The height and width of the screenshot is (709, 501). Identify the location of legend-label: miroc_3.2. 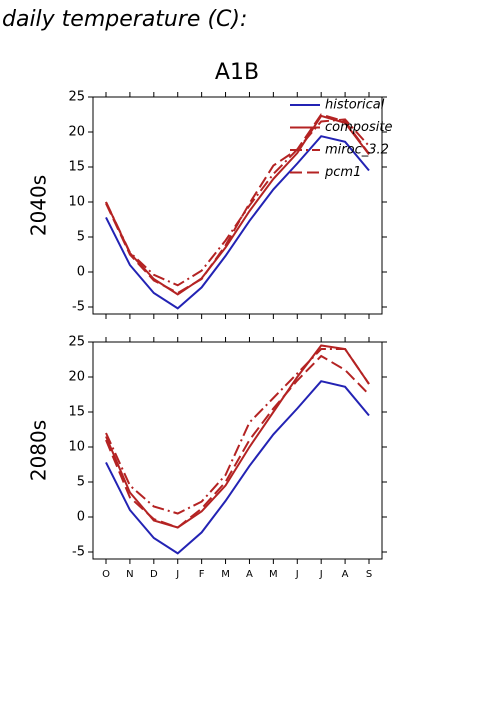
(357, 150).